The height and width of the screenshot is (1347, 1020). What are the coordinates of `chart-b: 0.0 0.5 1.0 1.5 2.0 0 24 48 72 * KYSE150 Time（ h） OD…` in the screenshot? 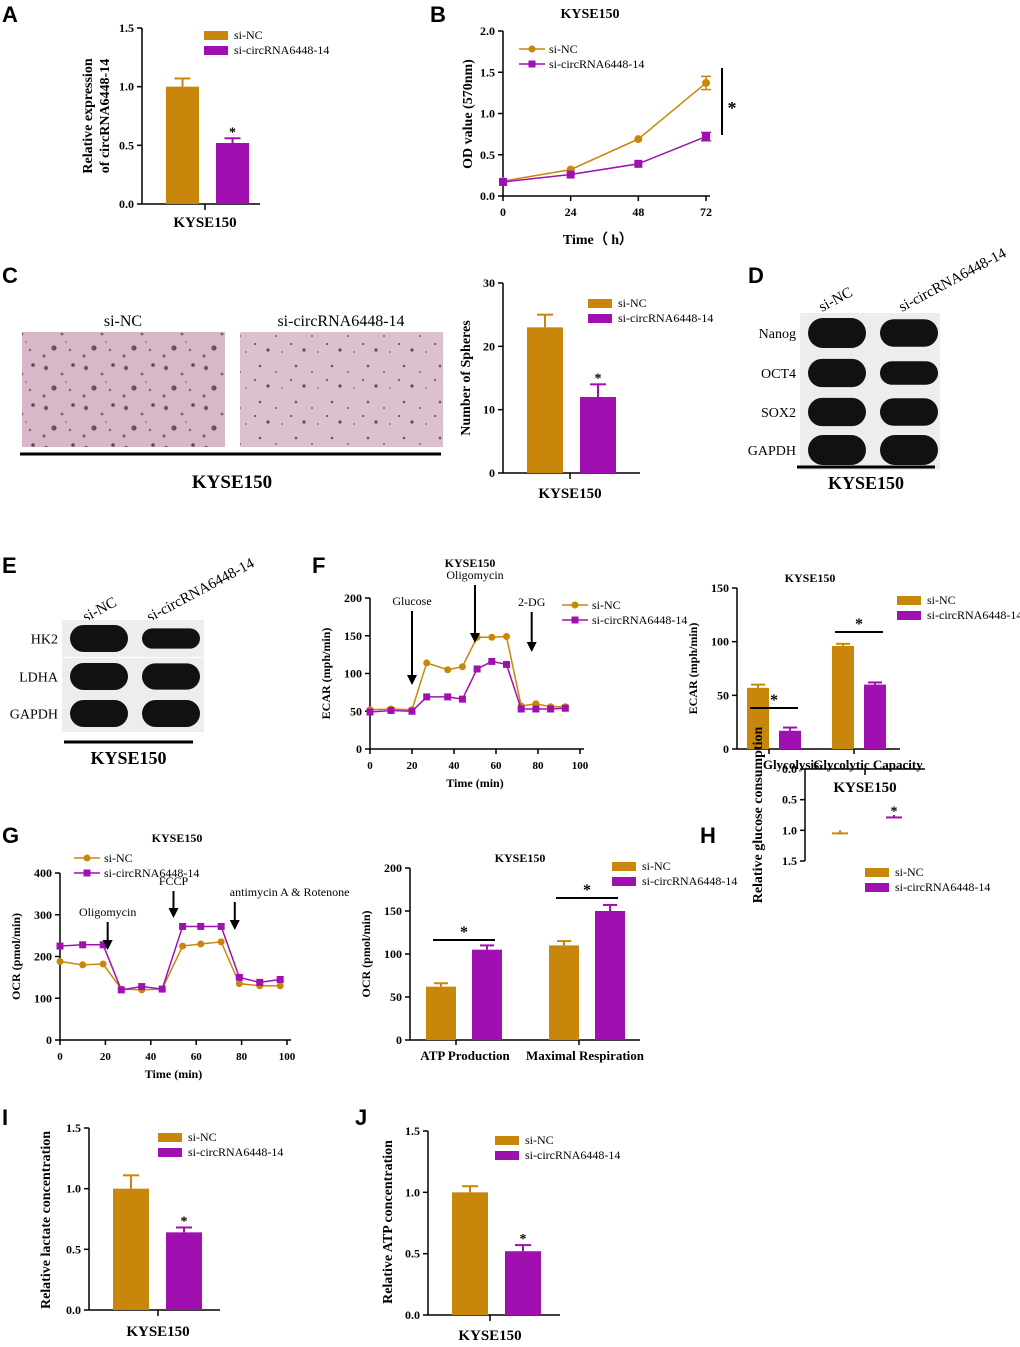 It's located at (599, 127).